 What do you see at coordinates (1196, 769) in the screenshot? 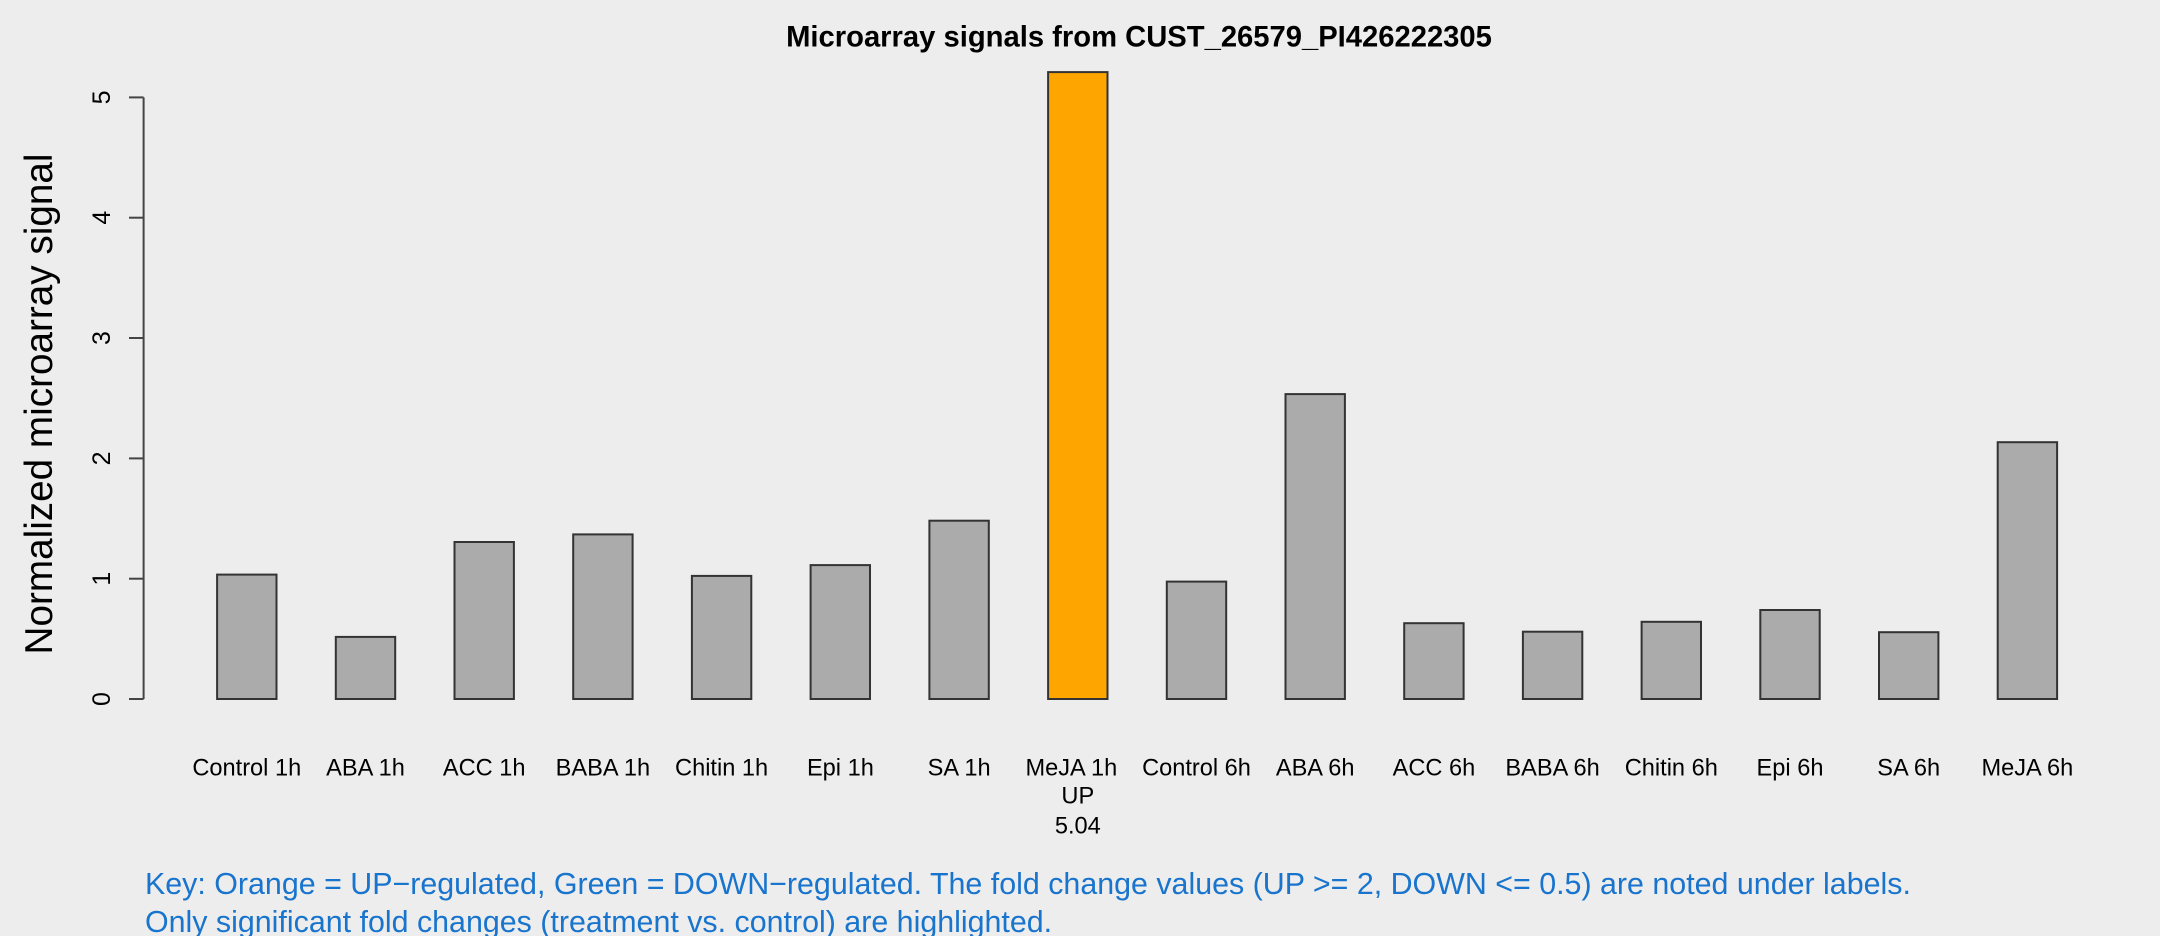
I see `svg-text: Control 6h` at bounding box center [1196, 769].